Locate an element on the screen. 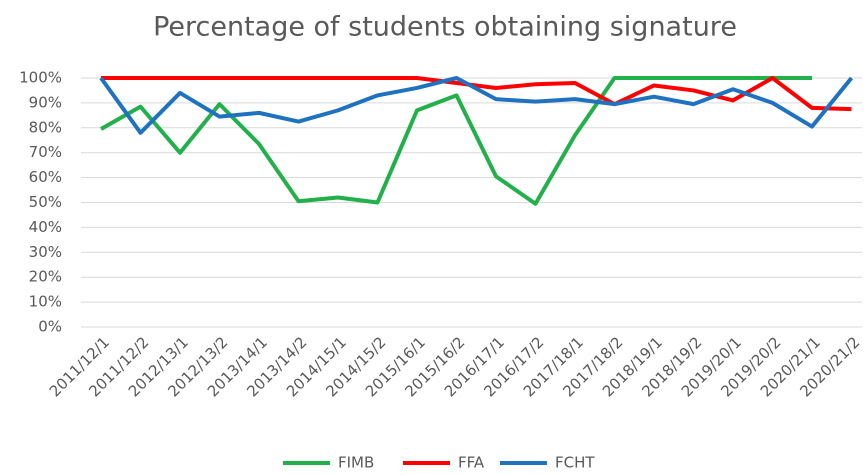  y-tick-label: 30% is located at coordinates (45, 252).